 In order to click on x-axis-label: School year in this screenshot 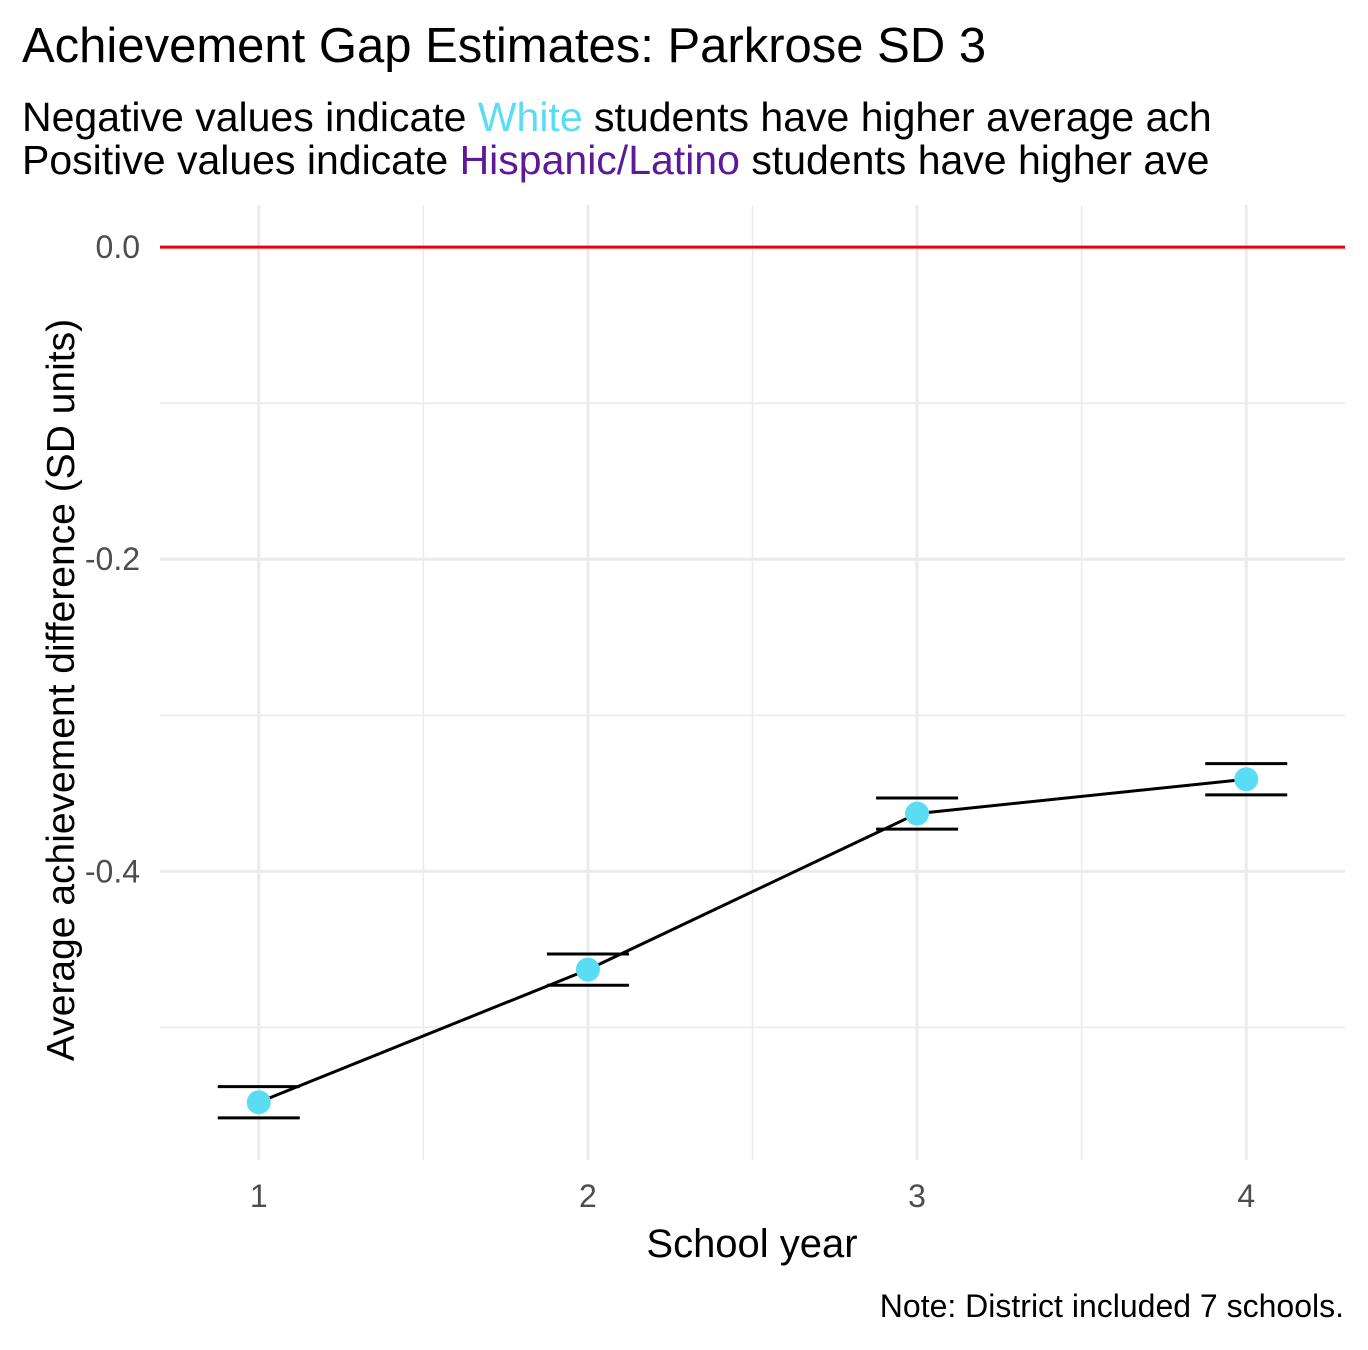, I will do `click(752, 1244)`.